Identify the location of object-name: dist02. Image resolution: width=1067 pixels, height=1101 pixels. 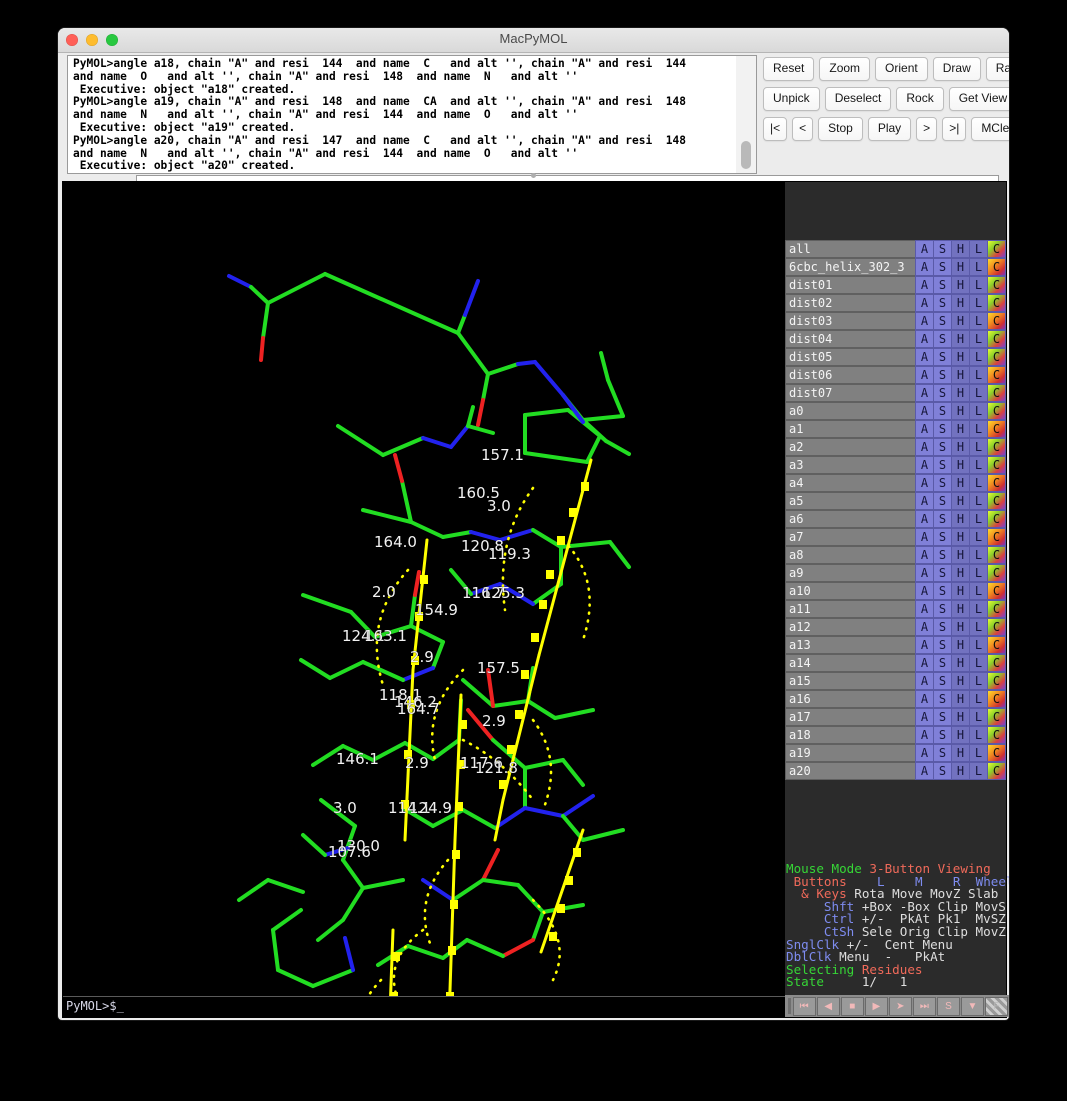
(850, 303).